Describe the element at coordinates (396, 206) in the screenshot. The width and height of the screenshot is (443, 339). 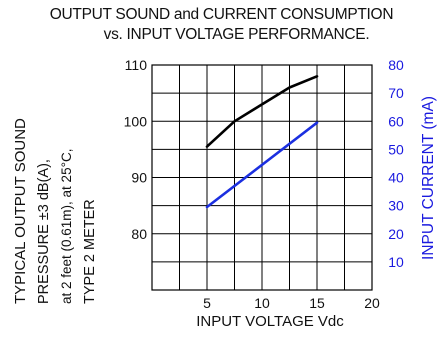
I see `y2-tick-label: 30` at that location.